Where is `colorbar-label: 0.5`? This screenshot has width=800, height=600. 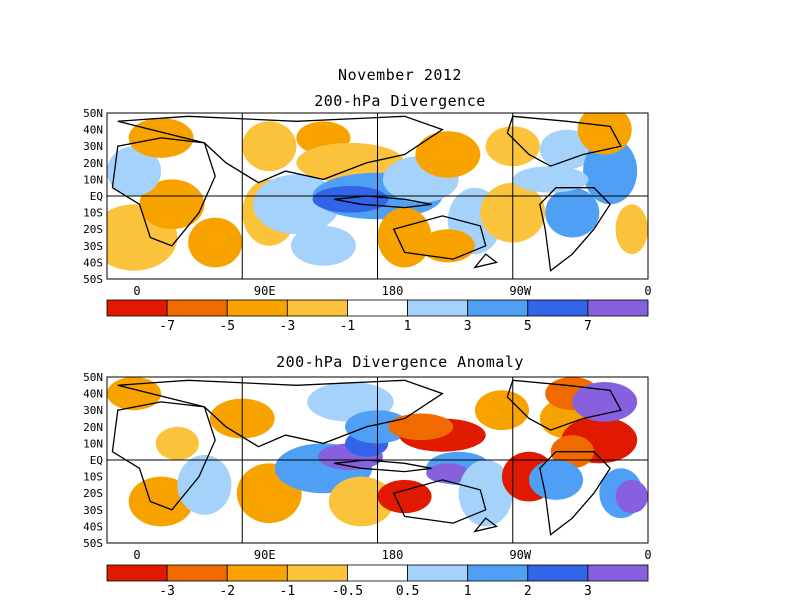
colorbar-label: 0.5 is located at coordinates (407, 591).